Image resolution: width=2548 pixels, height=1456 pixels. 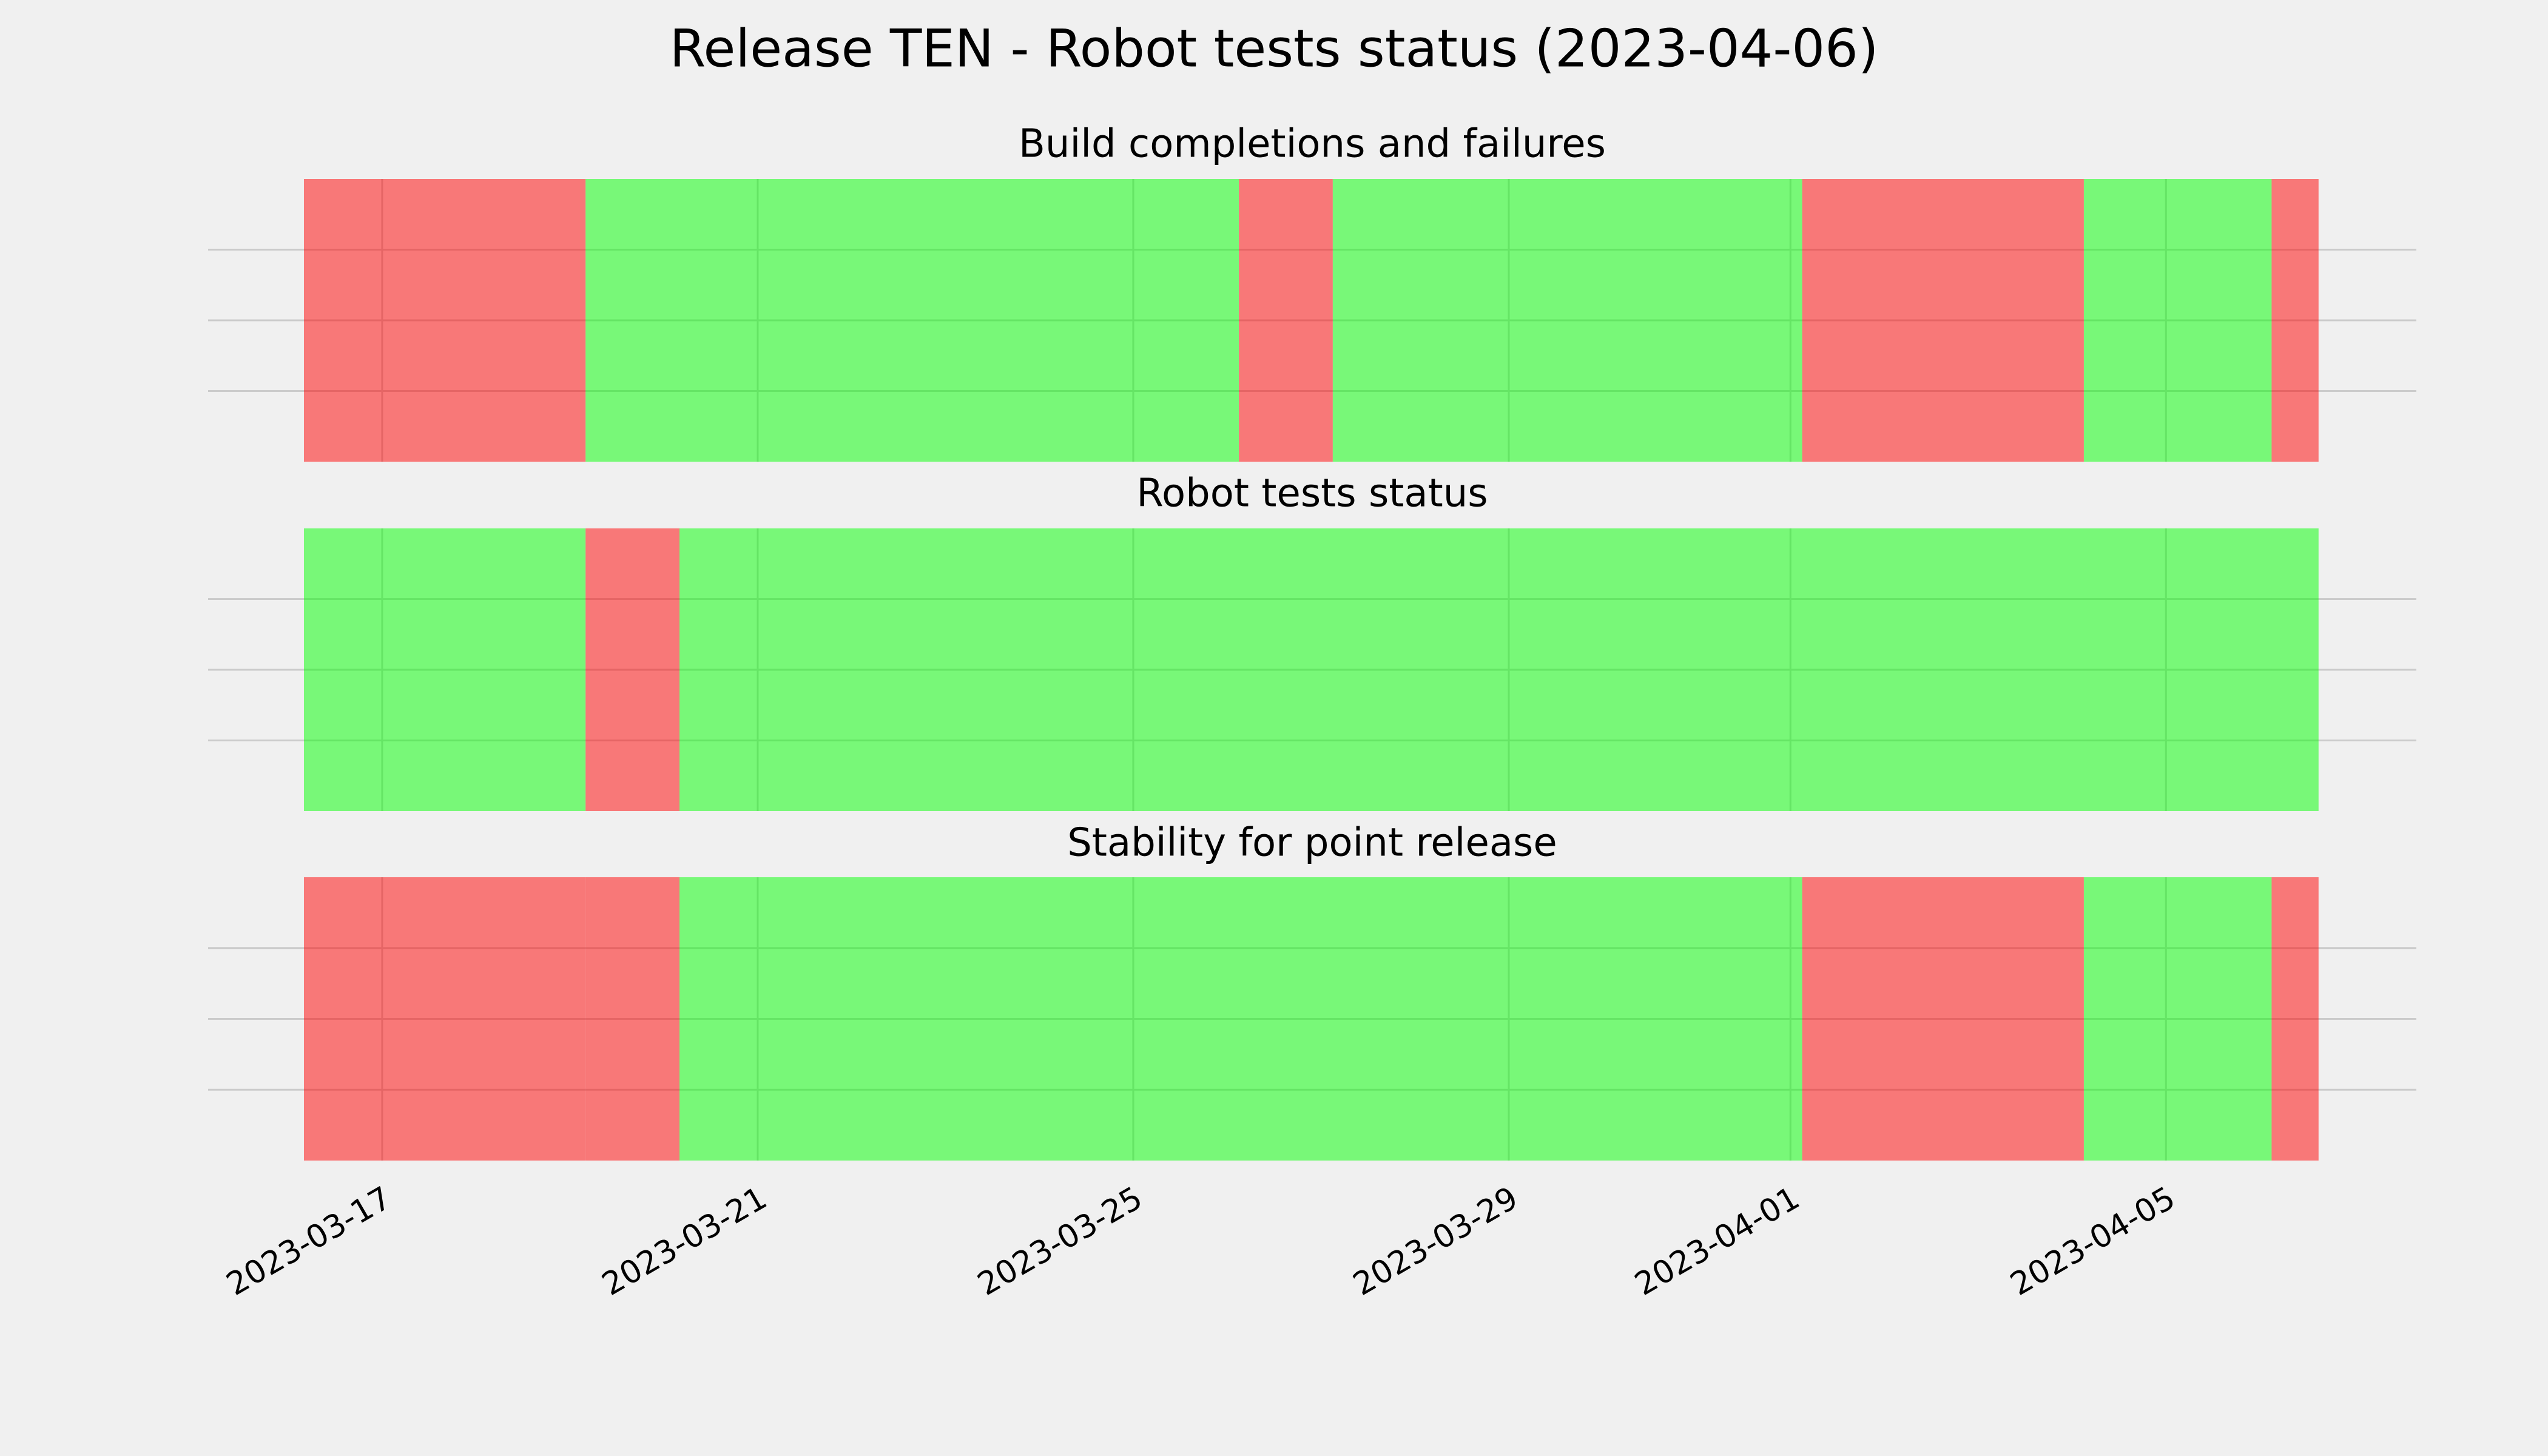 What do you see at coordinates (1312, 493) in the screenshot?
I see `subplot-title: Robot tests status` at bounding box center [1312, 493].